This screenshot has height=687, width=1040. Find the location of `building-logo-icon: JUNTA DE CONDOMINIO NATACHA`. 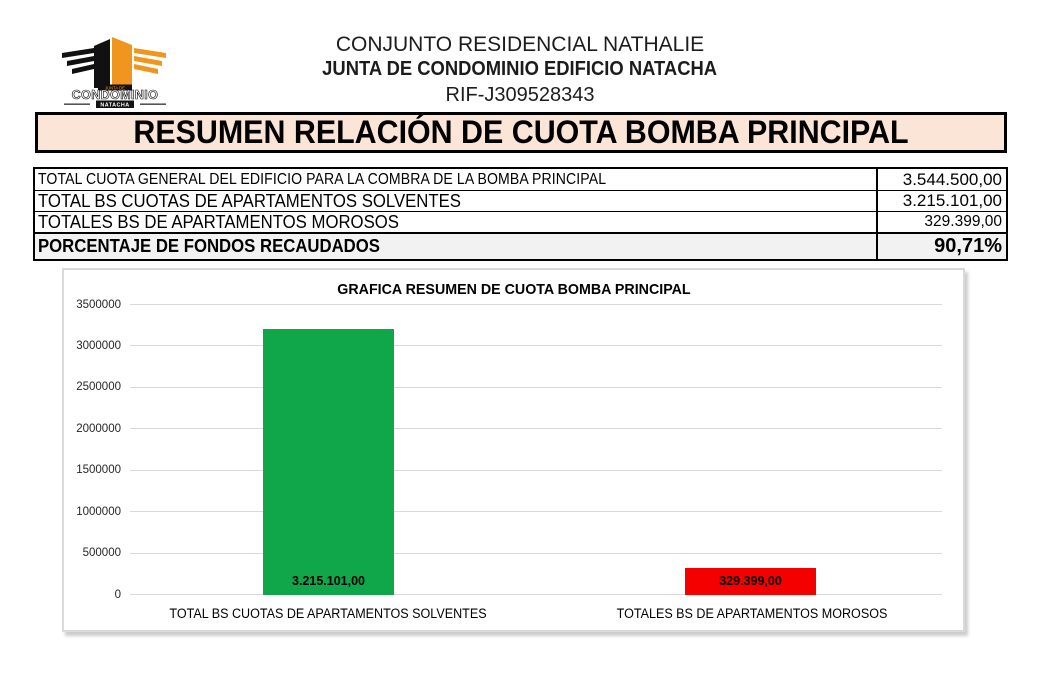

building-logo-icon: JUNTA DE CONDOMINIO NATACHA is located at coordinates (114, 72).